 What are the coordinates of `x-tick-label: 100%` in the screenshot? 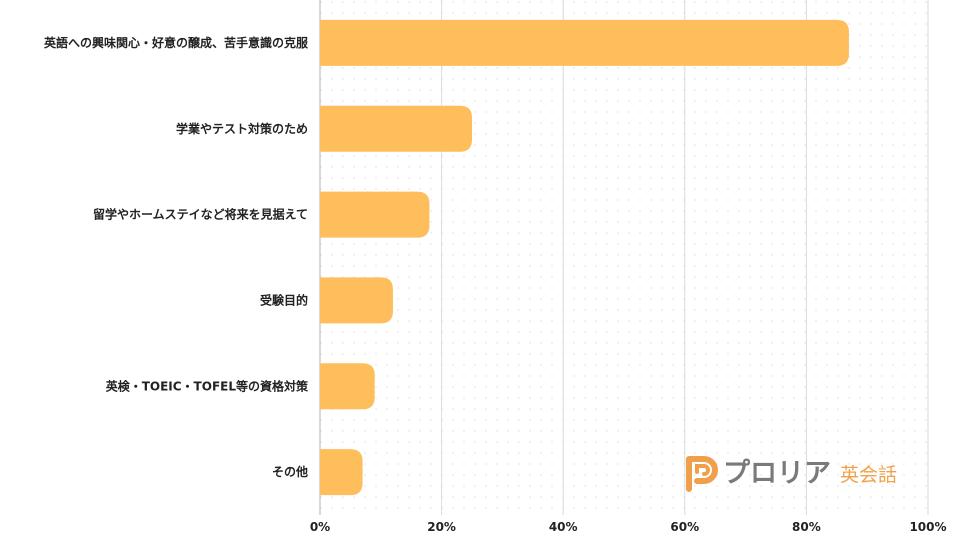 It's located at (927, 527).